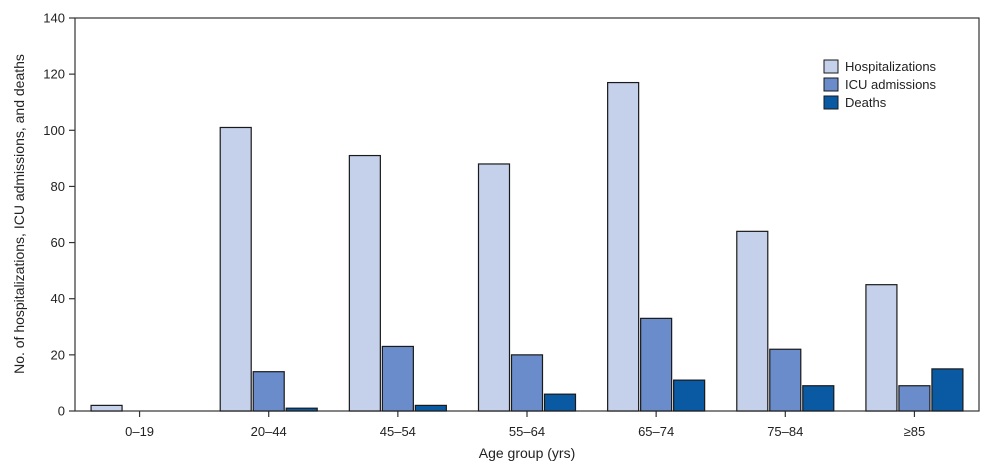  What do you see at coordinates (866, 102) in the screenshot?
I see `legend-label: Deaths` at bounding box center [866, 102].